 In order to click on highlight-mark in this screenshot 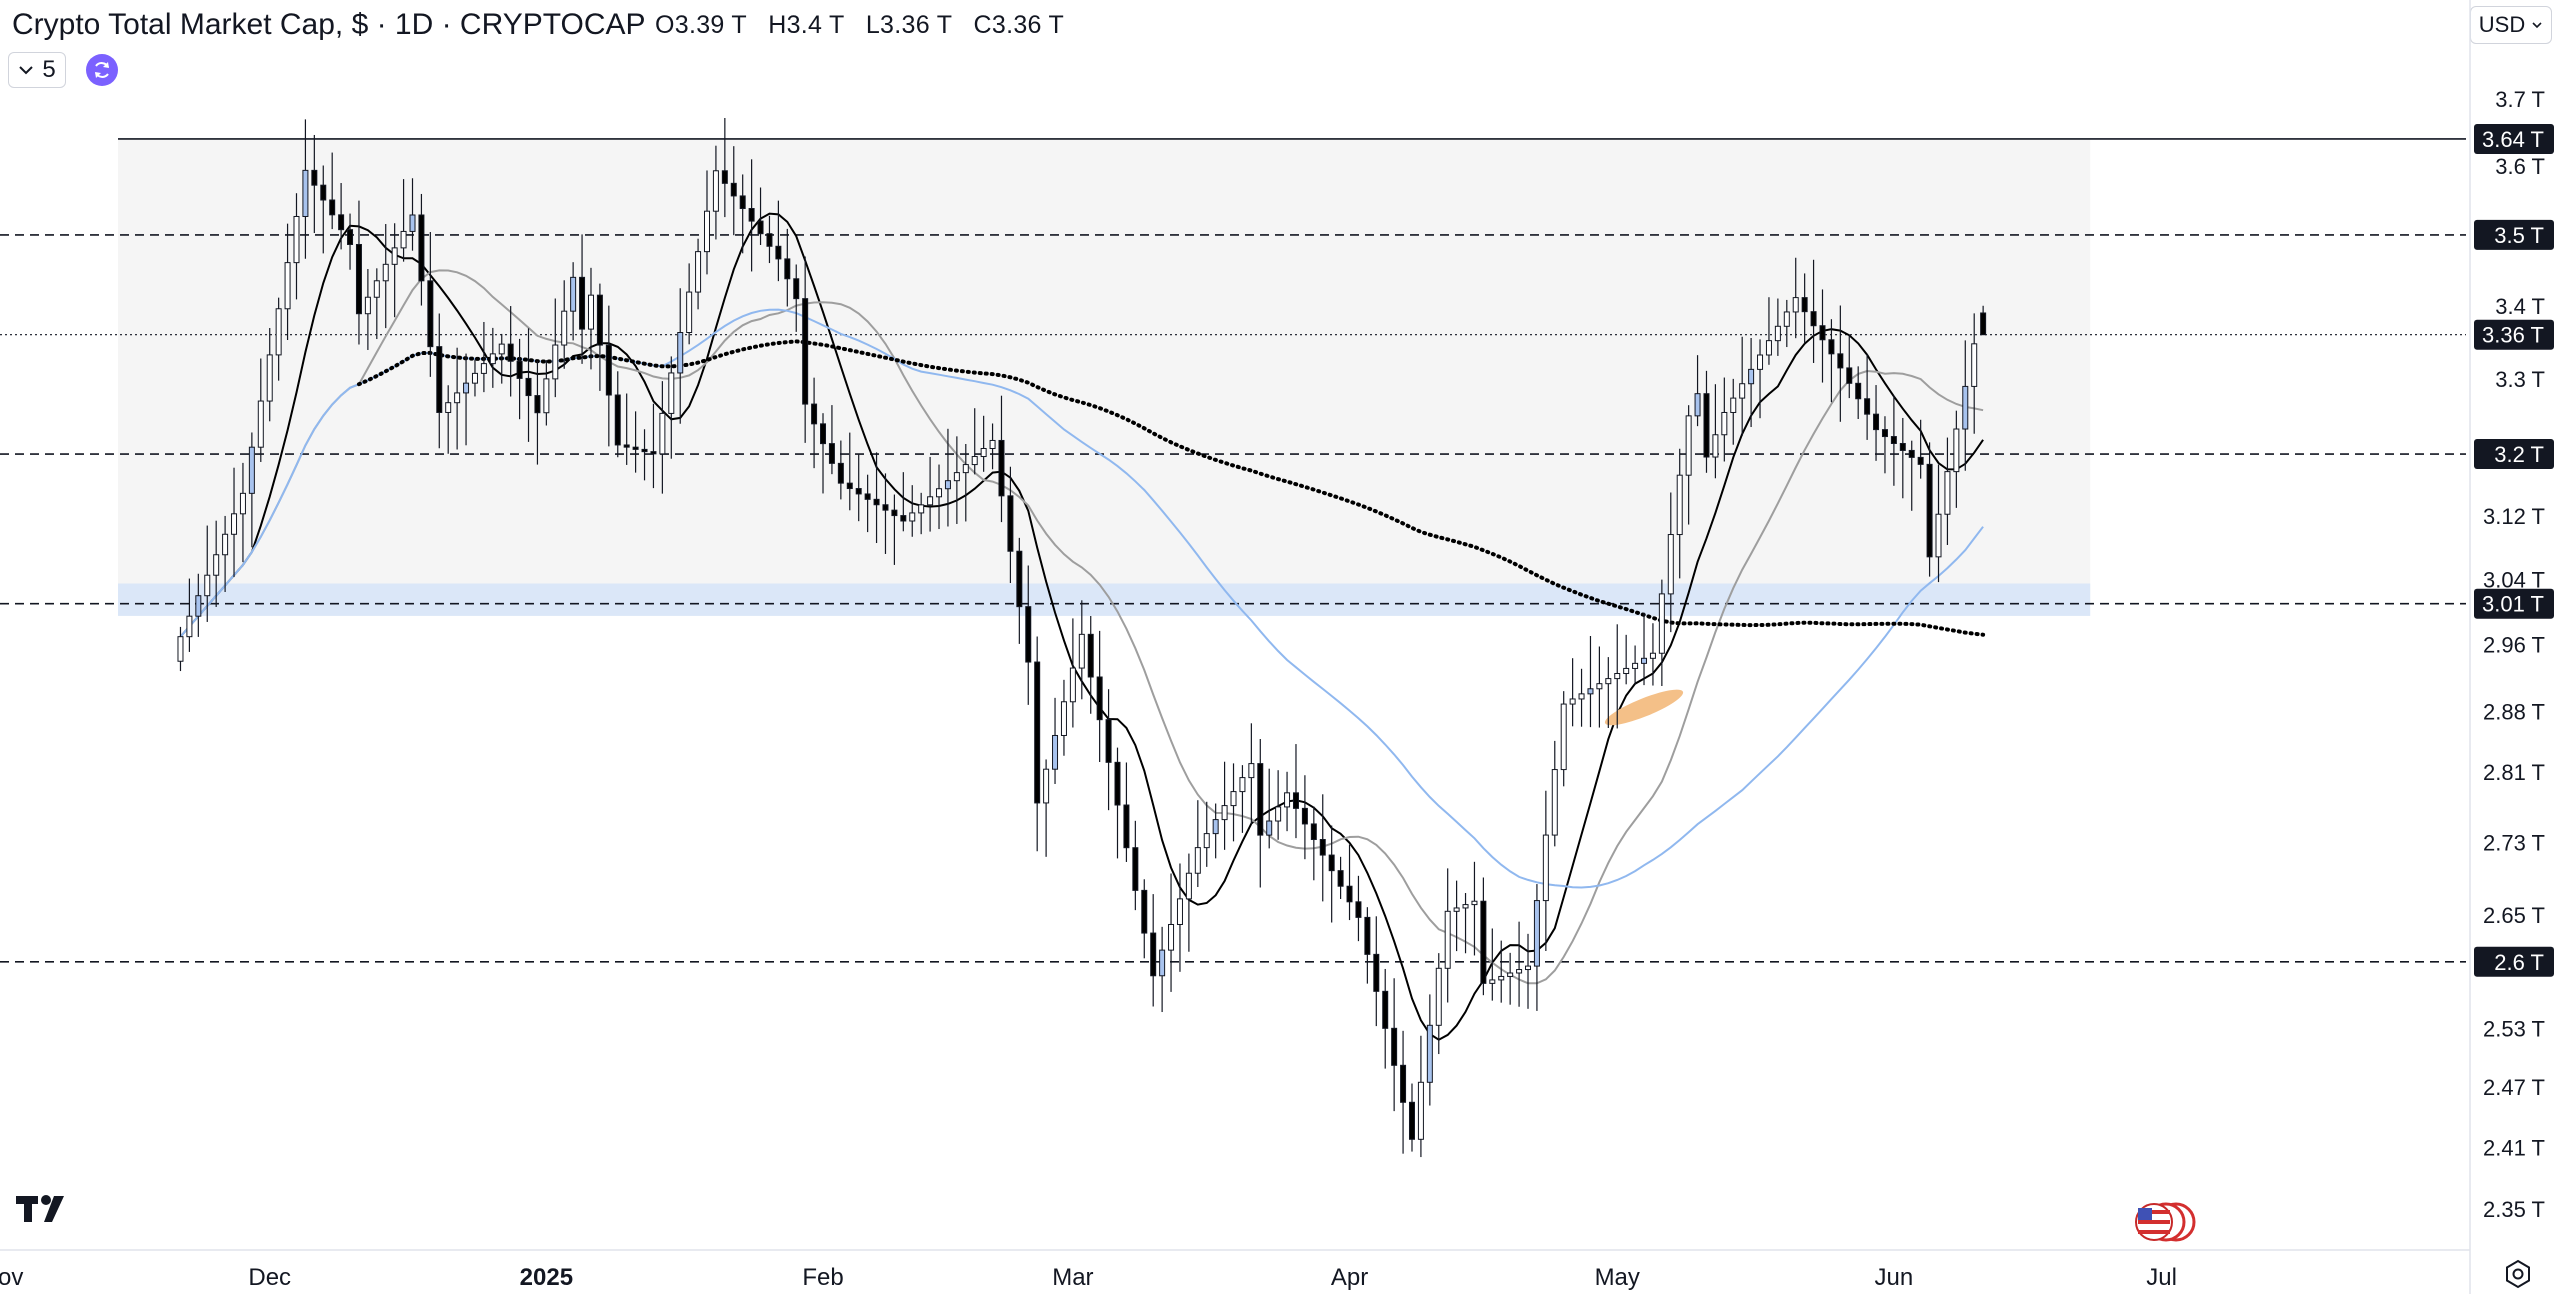, I will do `click(1644, 707)`.